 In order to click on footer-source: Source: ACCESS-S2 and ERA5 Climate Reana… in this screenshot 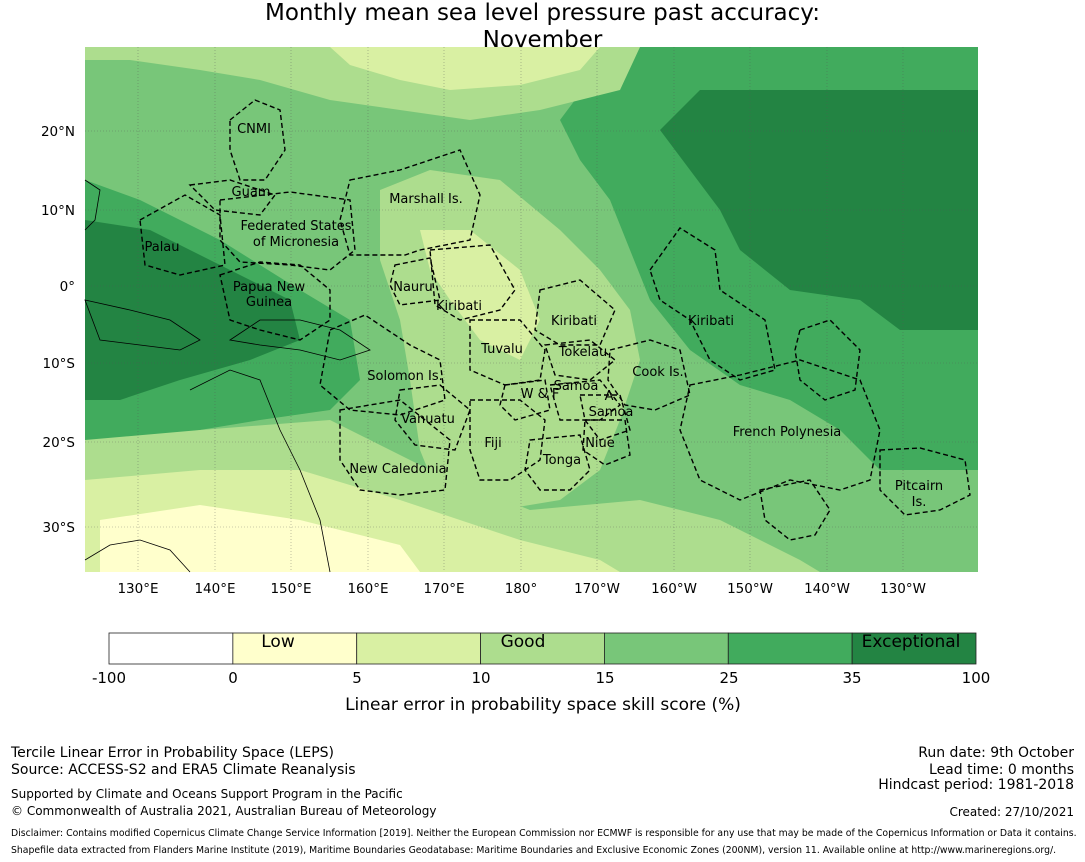, I will do `click(183, 770)`.